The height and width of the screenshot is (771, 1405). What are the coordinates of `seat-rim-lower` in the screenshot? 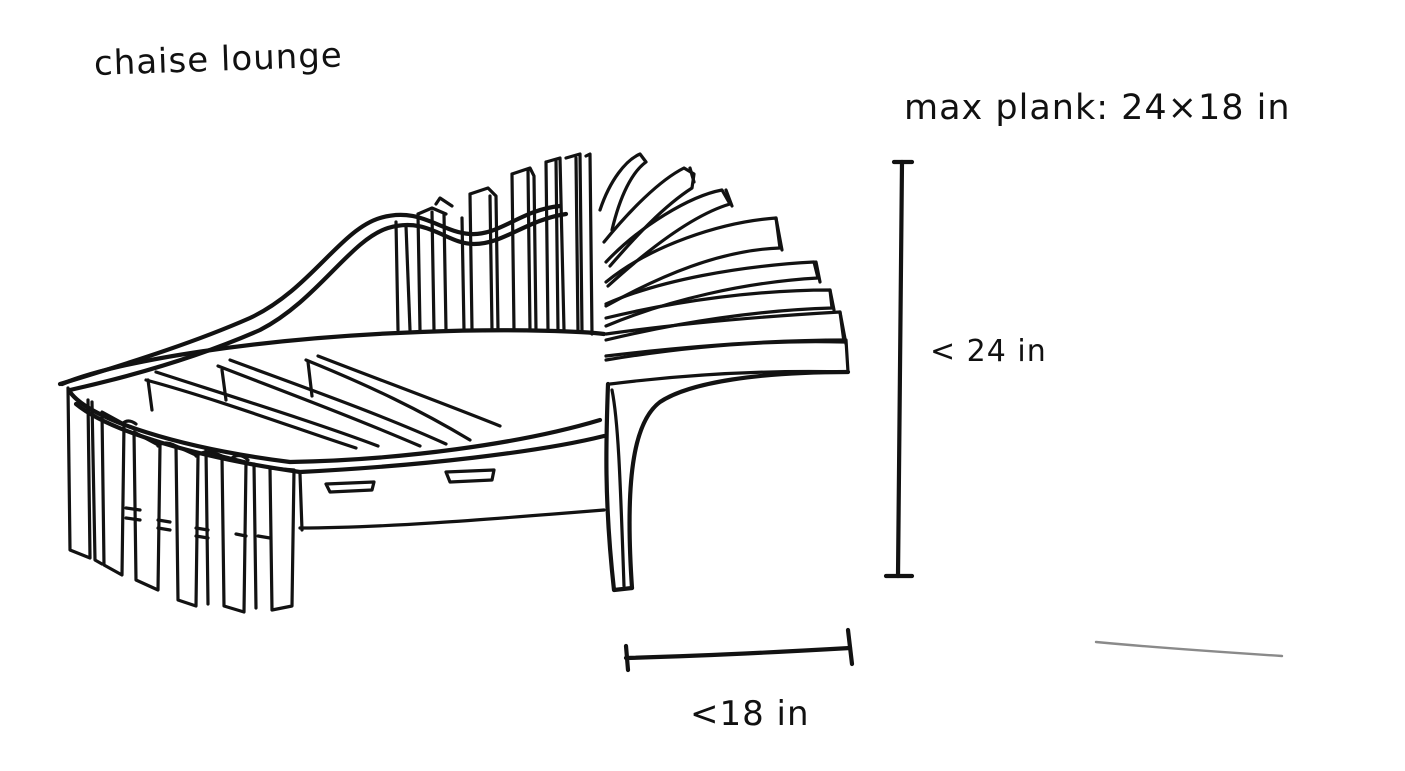 It's located at (340, 438).